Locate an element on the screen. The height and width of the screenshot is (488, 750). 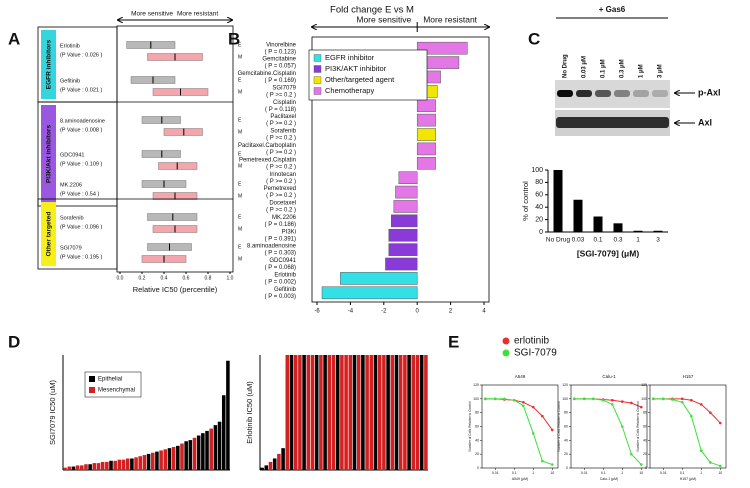
p-value: (P Value : 0.195 ) is located at coordinates (81, 257).